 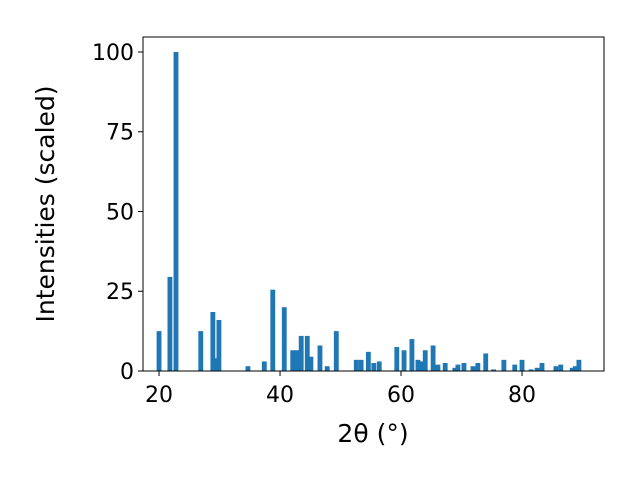 I want to click on y-tick-label: 25, so click(x=120, y=292).